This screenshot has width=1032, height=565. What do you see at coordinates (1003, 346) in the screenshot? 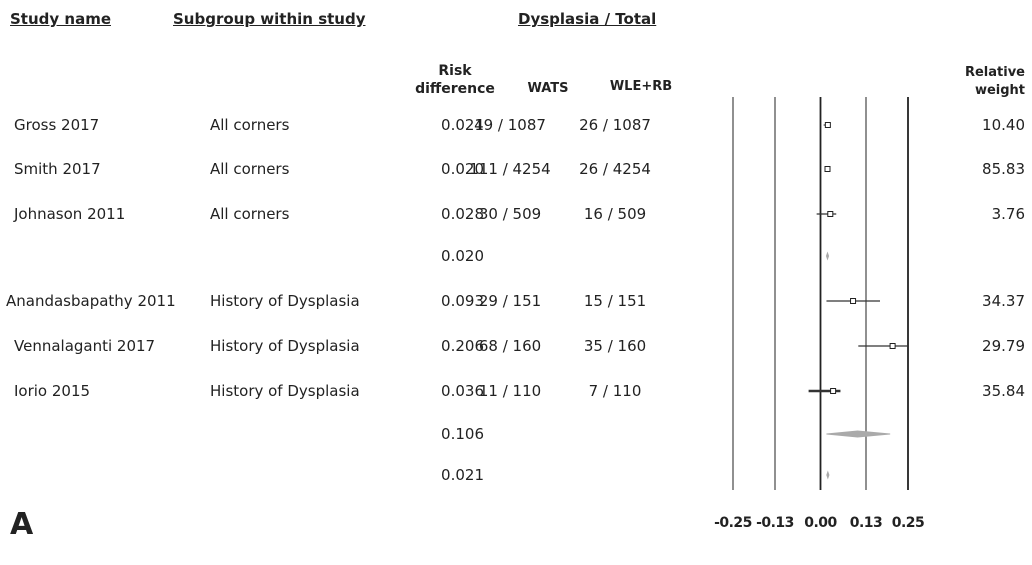
I see `weight-label: 29.79` at bounding box center [1003, 346].